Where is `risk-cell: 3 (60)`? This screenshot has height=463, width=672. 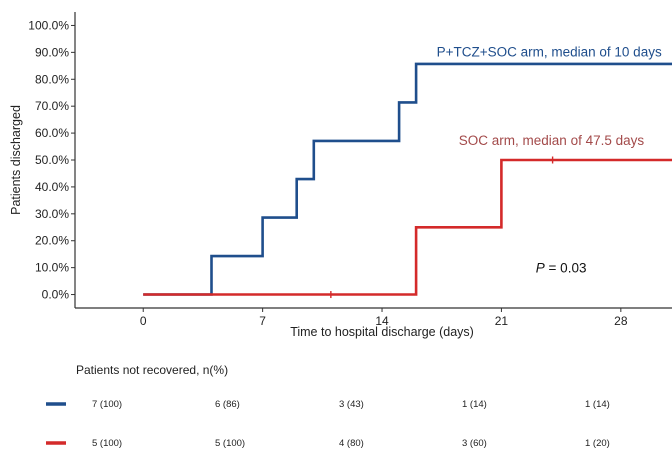
risk-cell: 3 (60) is located at coordinates (474, 443).